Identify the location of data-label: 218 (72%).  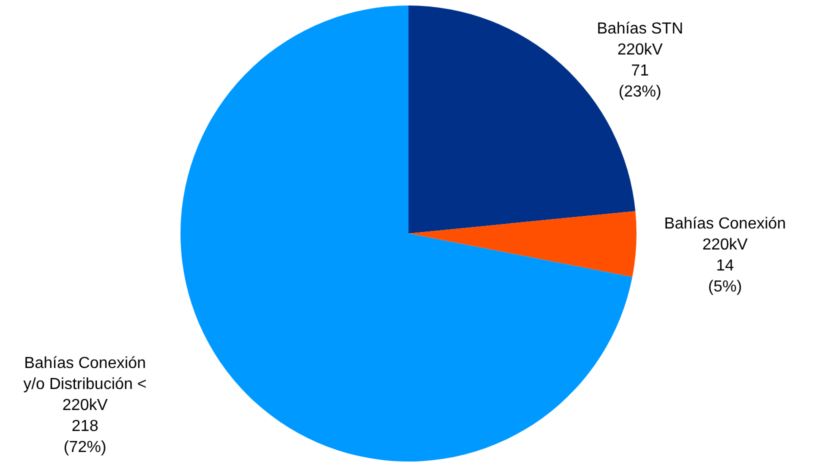
(85, 437).